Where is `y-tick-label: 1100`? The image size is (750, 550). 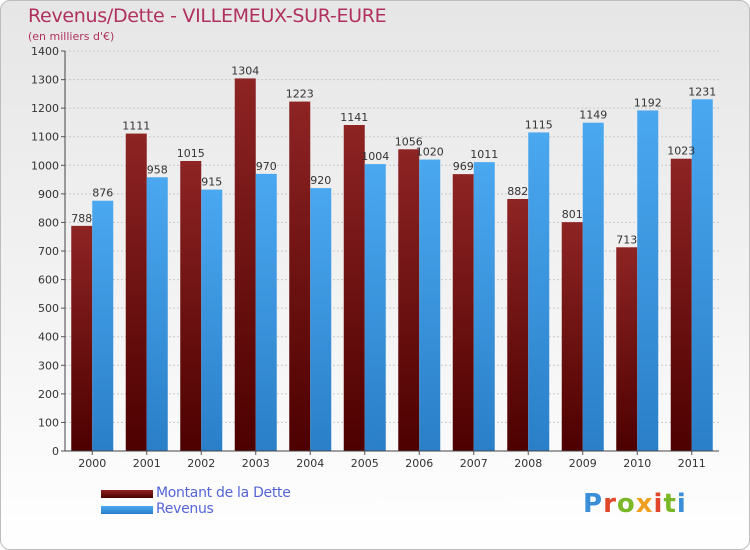
y-tick-label: 1100 is located at coordinates (45, 137).